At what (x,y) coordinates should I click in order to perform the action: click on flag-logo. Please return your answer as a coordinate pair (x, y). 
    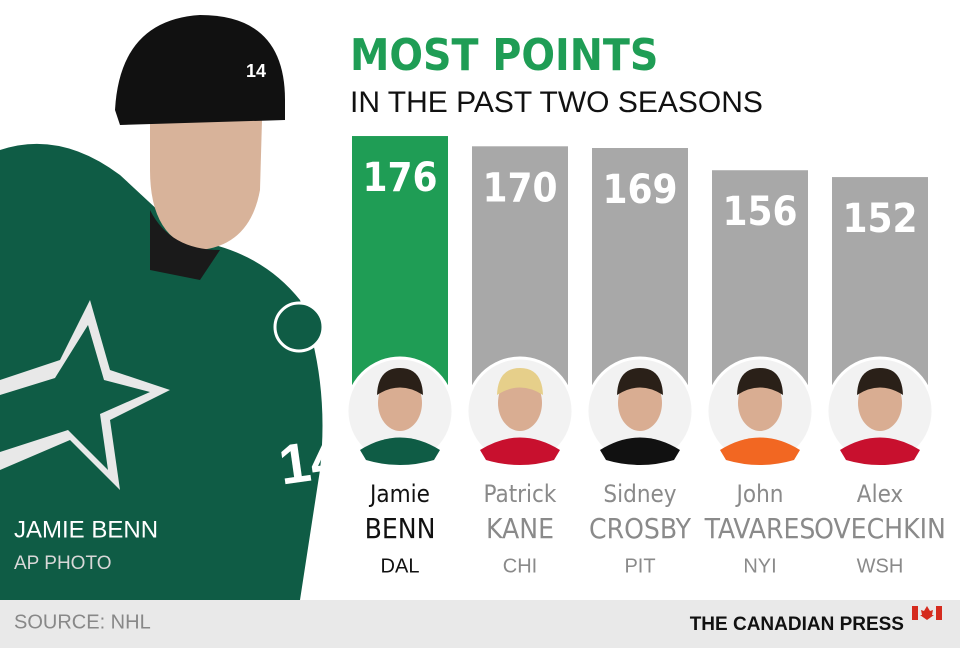
    Looking at the image, I should click on (927, 613).